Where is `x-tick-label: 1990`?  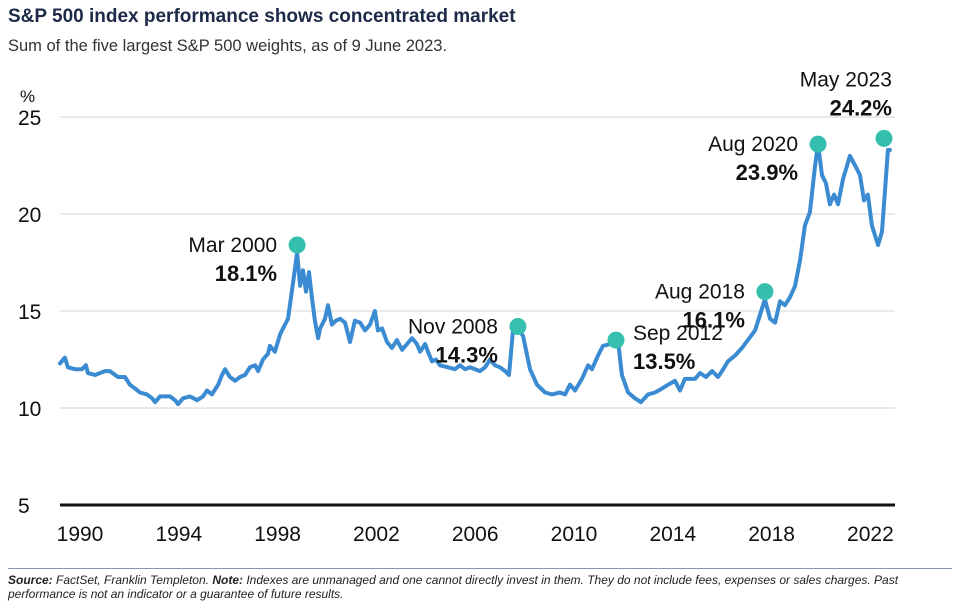 x-tick-label: 1990 is located at coordinates (80, 534).